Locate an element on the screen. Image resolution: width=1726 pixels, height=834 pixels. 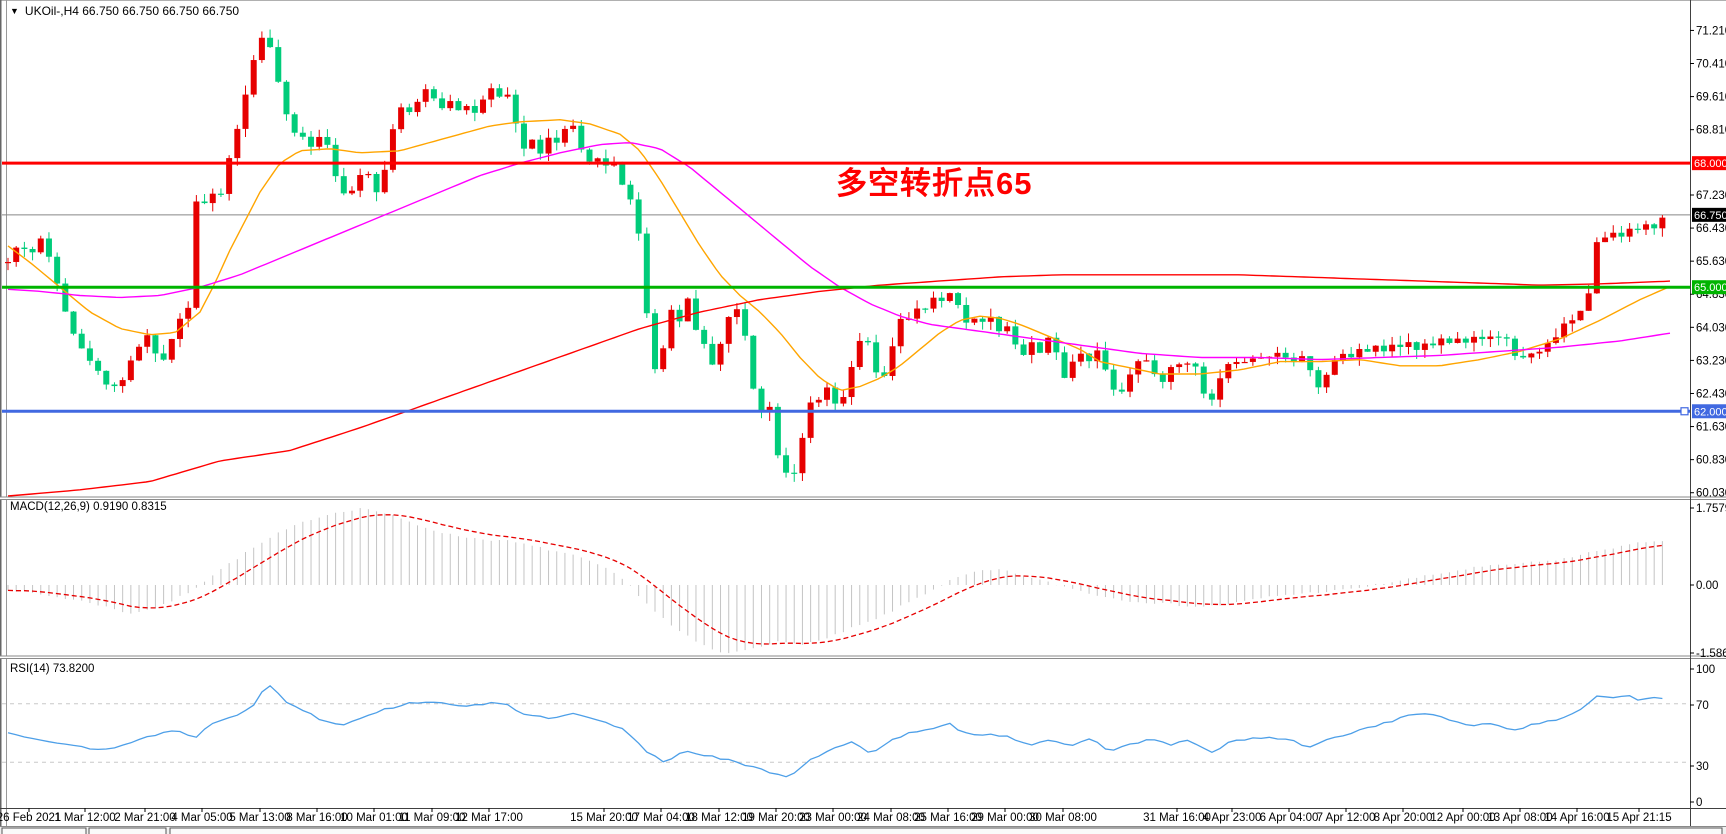
price-line-label-65.000: 65.000 is located at coordinates (1709, 287).